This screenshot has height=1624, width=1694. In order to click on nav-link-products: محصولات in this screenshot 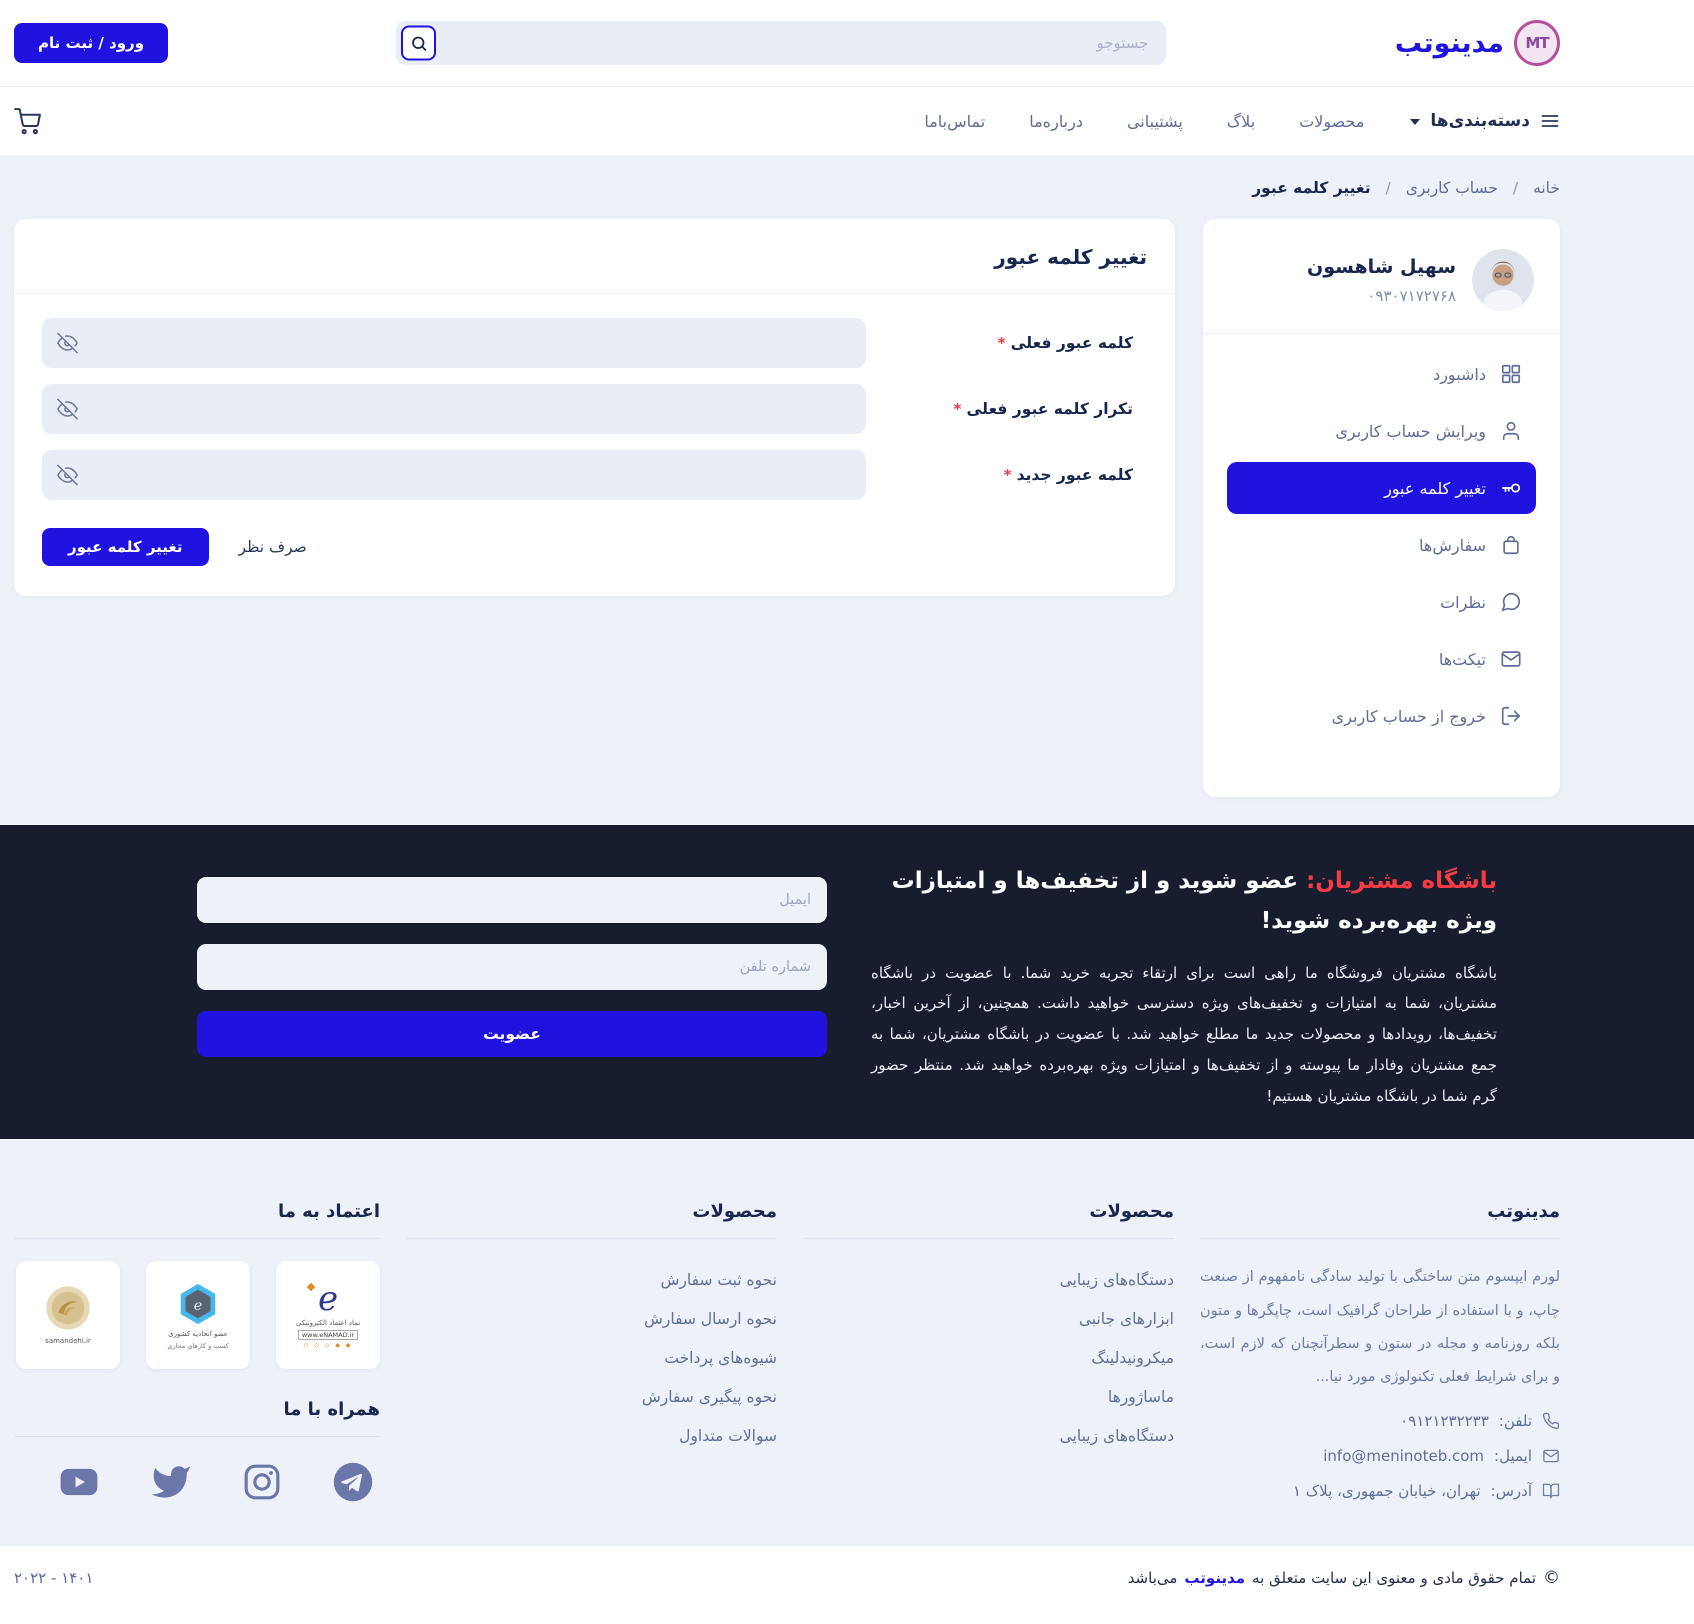, I will do `click(1332, 121)`.